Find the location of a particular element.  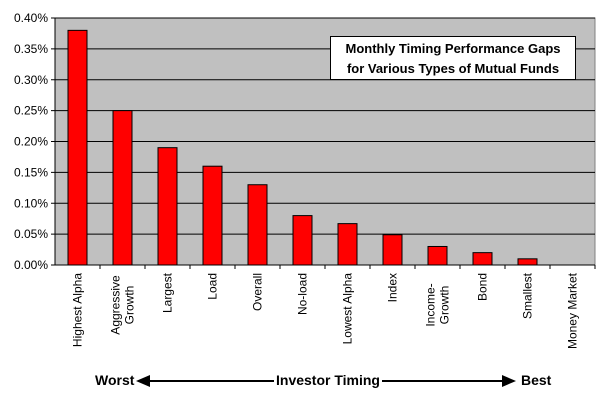

x-category-label: AggressiveGrowth is located at coordinates (123, 305).